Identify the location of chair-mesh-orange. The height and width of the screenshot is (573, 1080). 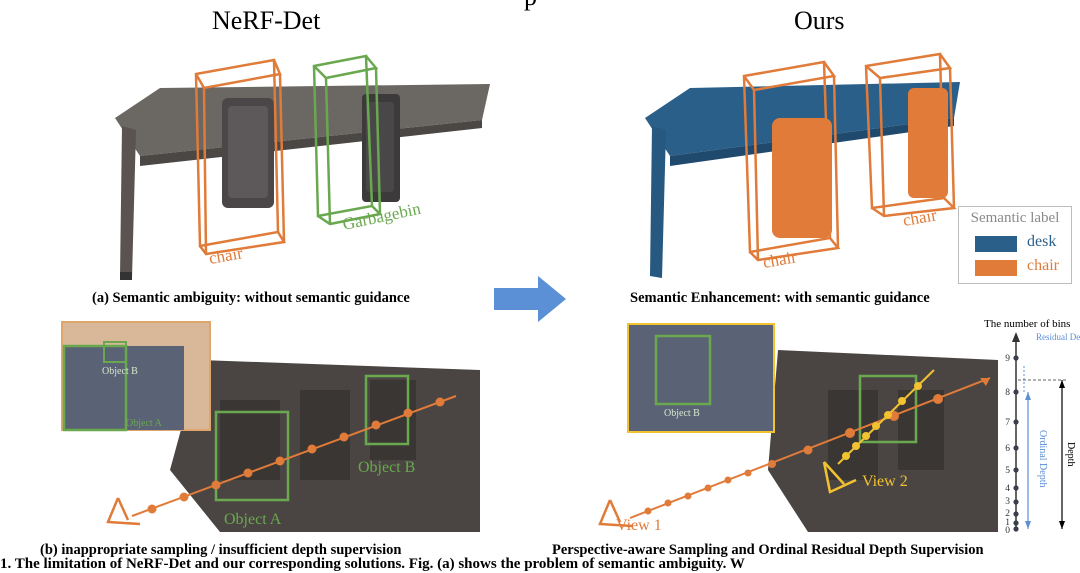
(802, 178).